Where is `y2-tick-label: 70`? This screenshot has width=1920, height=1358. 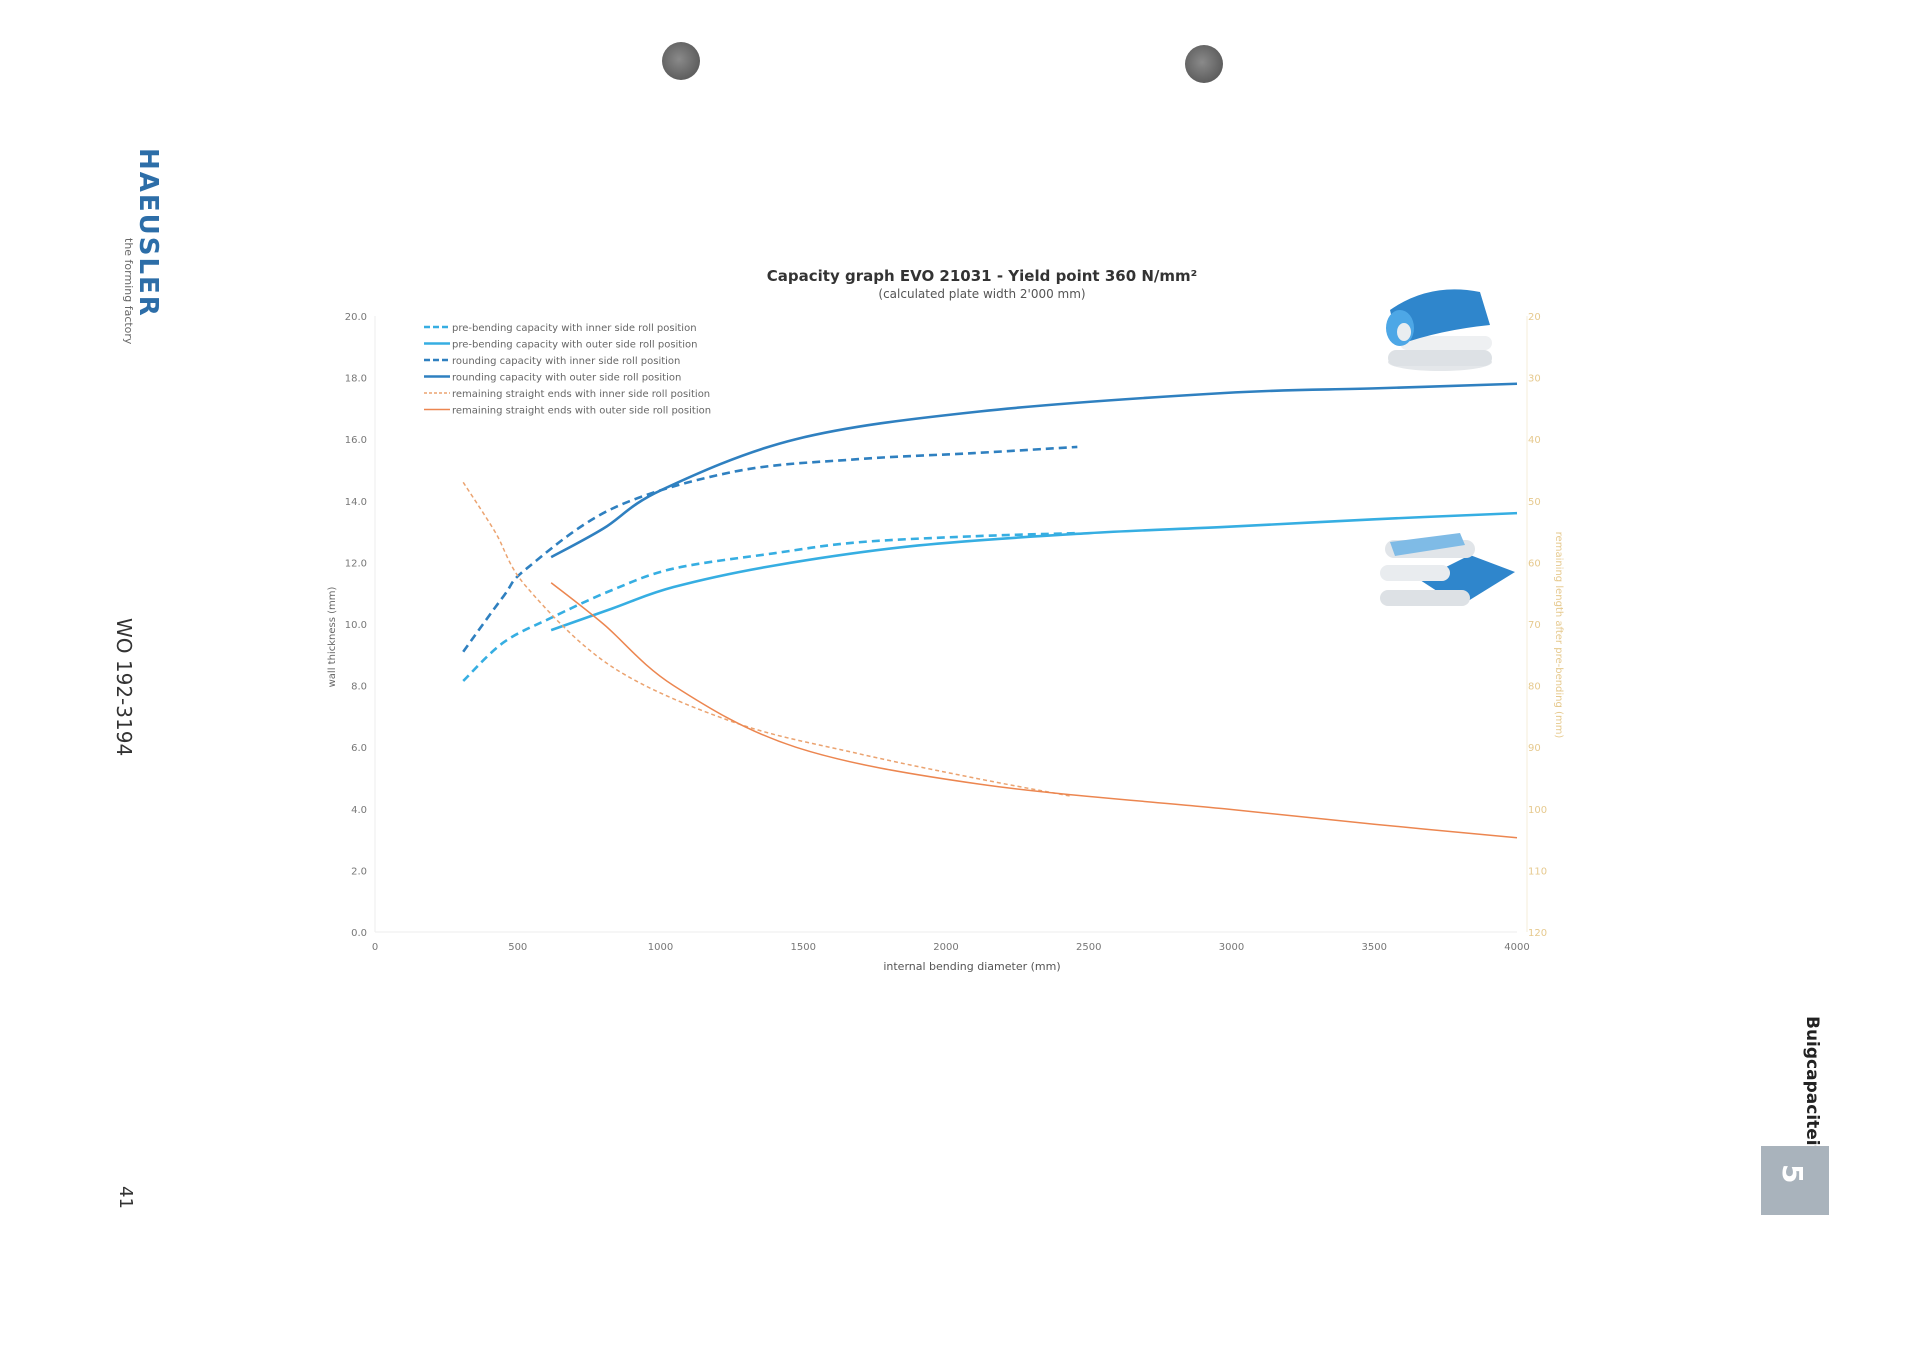 y2-tick-label: 70 is located at coordinates (1534, 625).